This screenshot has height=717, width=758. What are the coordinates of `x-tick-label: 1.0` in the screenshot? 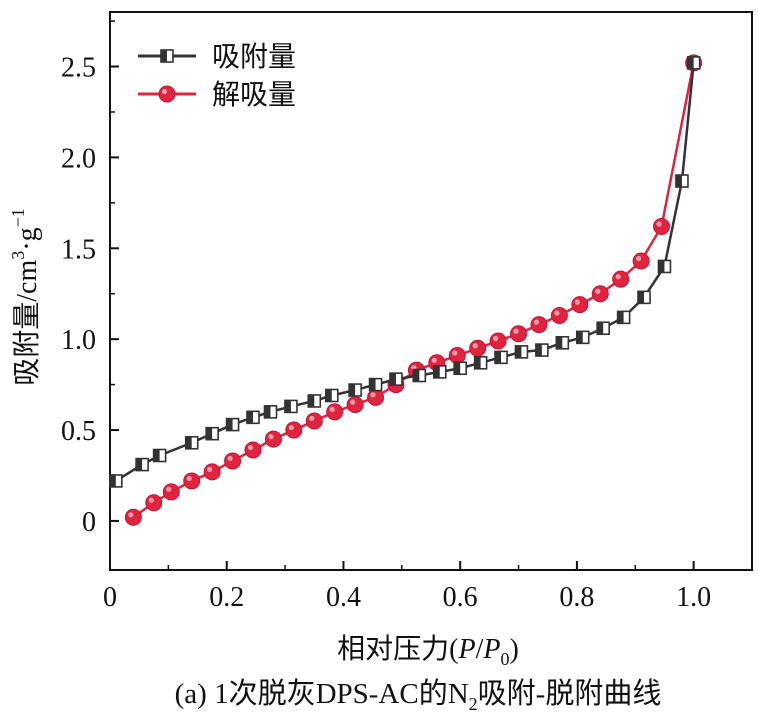 It's located at (693, 597).